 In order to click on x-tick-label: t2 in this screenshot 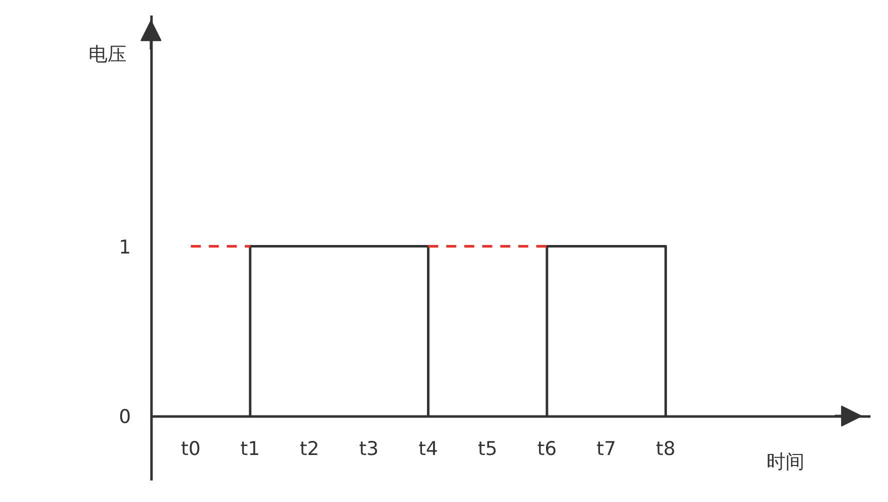, I will do `click(310, 449)`.